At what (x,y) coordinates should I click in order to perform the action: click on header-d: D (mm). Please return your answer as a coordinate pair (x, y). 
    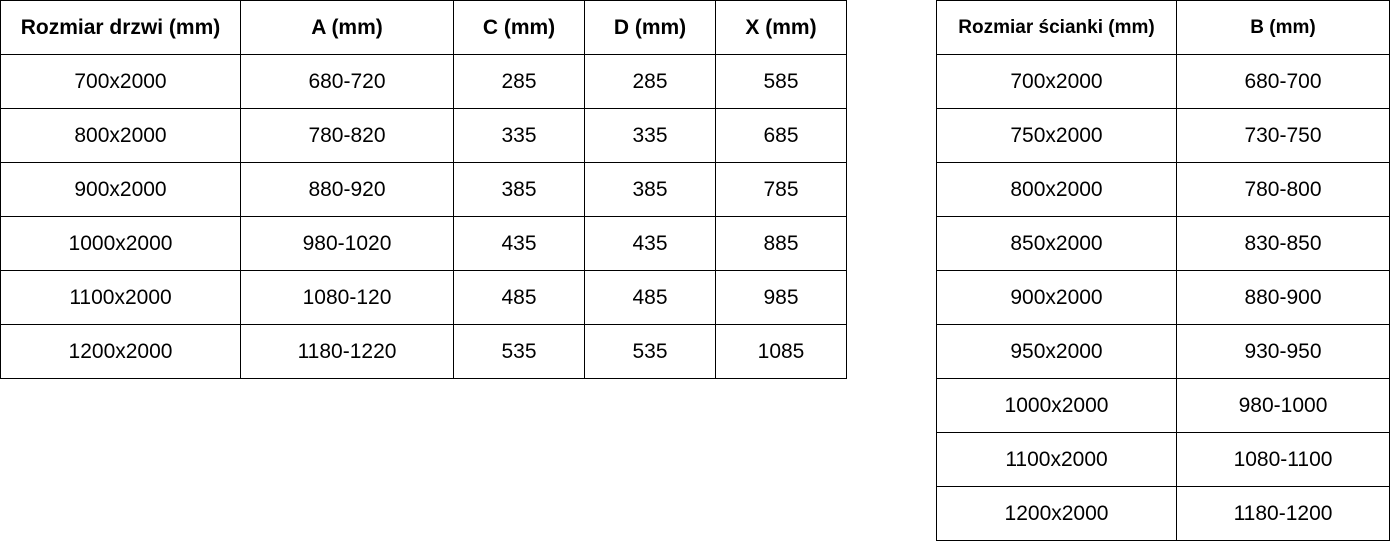
    Looking at the image, I should click on (650, 27).